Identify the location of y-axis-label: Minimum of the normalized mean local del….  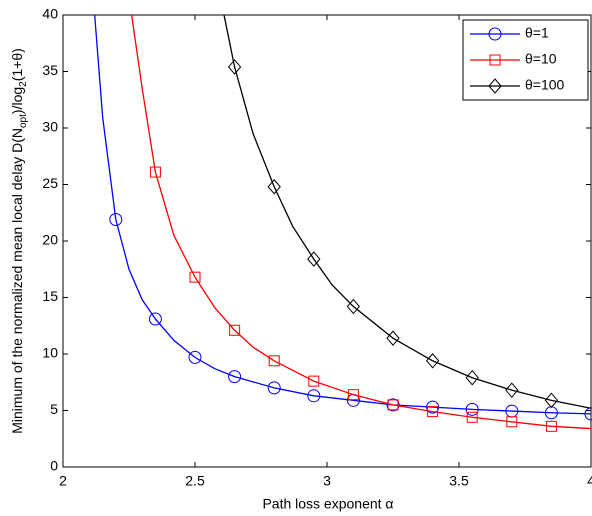
(19, 241).